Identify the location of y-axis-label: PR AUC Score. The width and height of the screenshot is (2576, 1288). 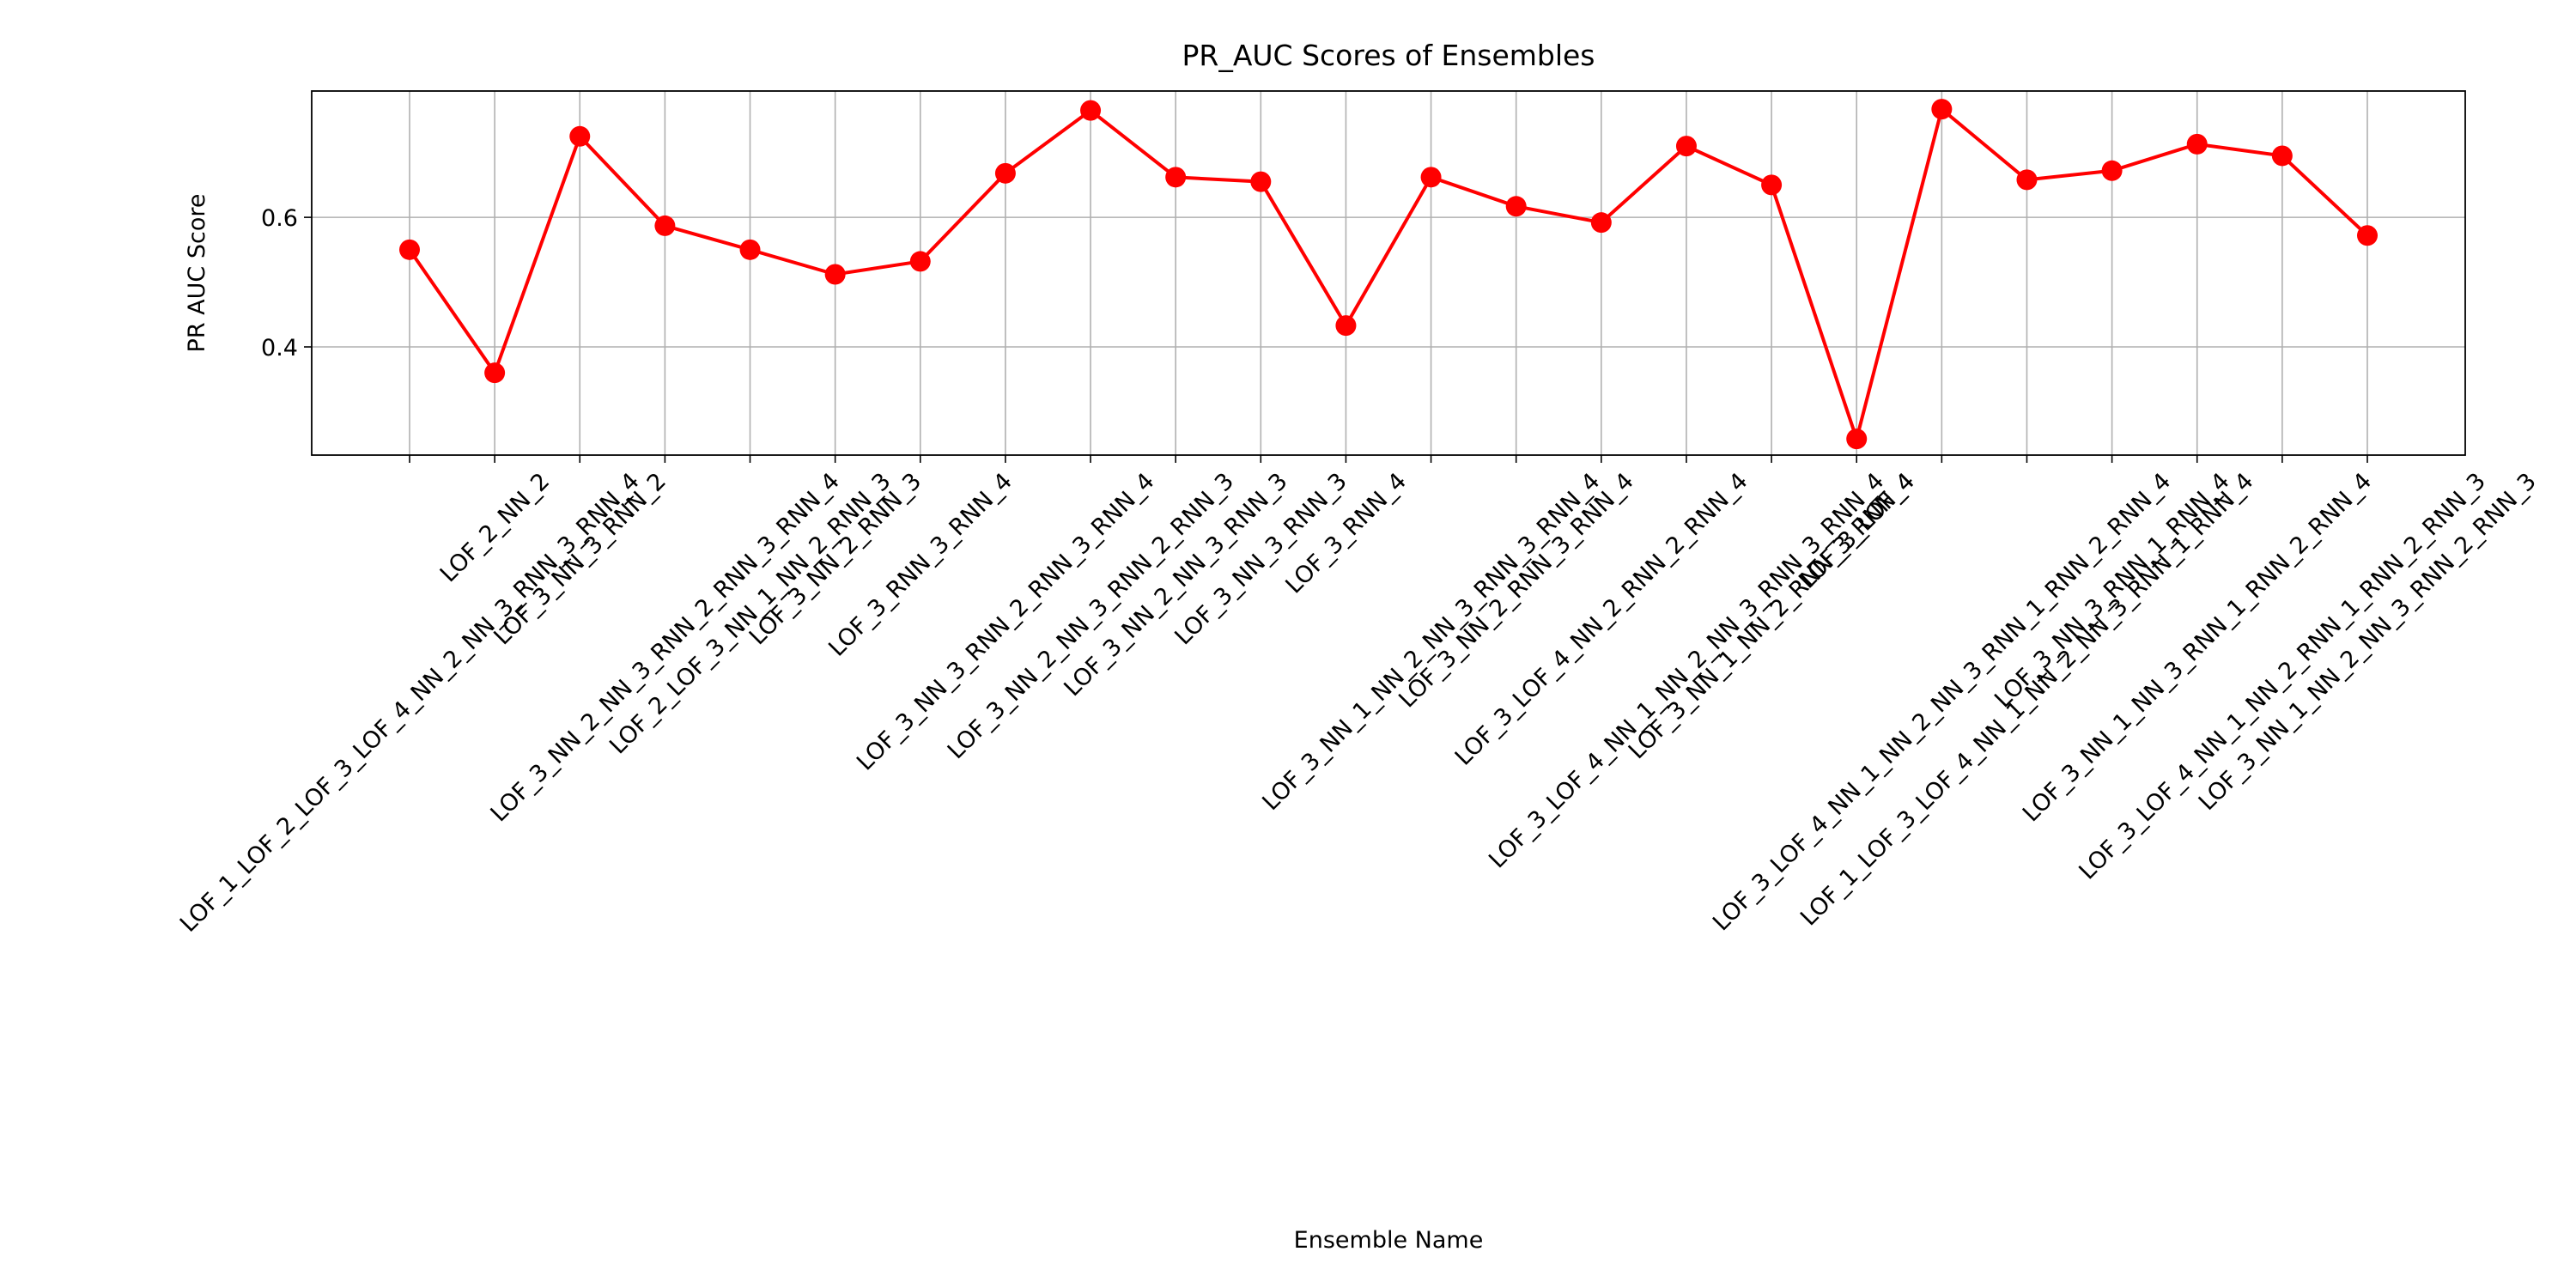
(197, 273).